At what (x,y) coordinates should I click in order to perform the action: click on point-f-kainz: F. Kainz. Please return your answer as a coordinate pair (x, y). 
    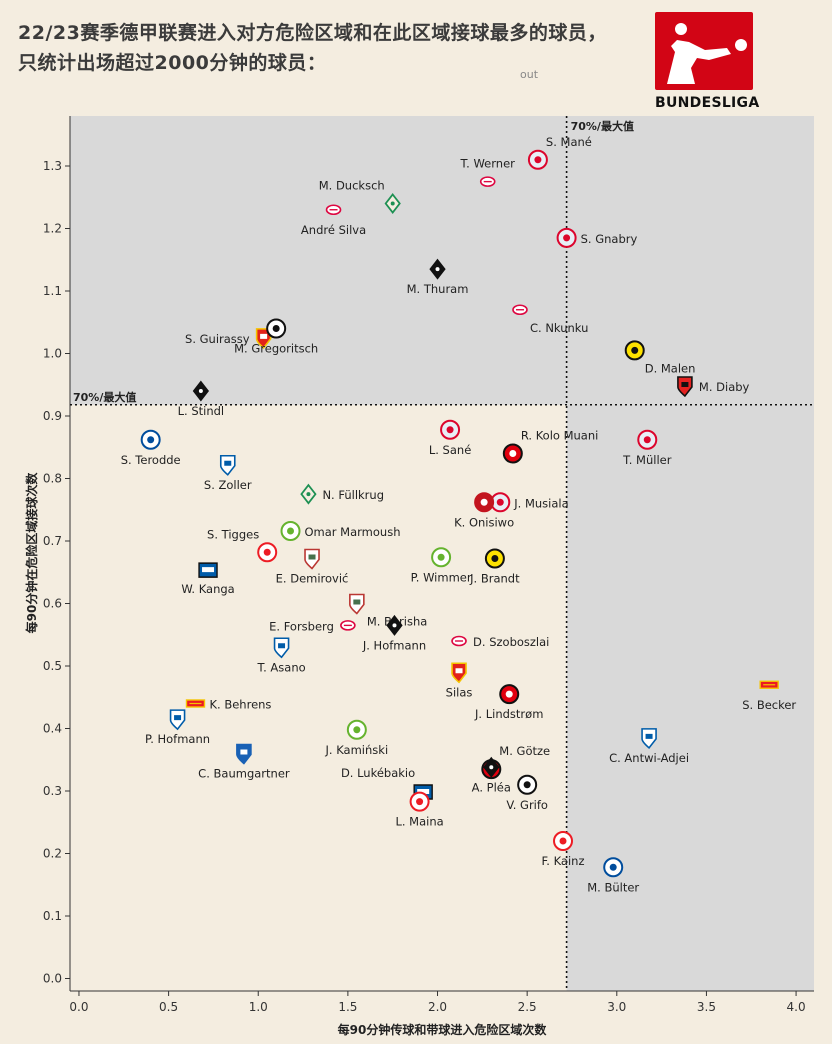
    Looking at the image, I should click on (563, 849).